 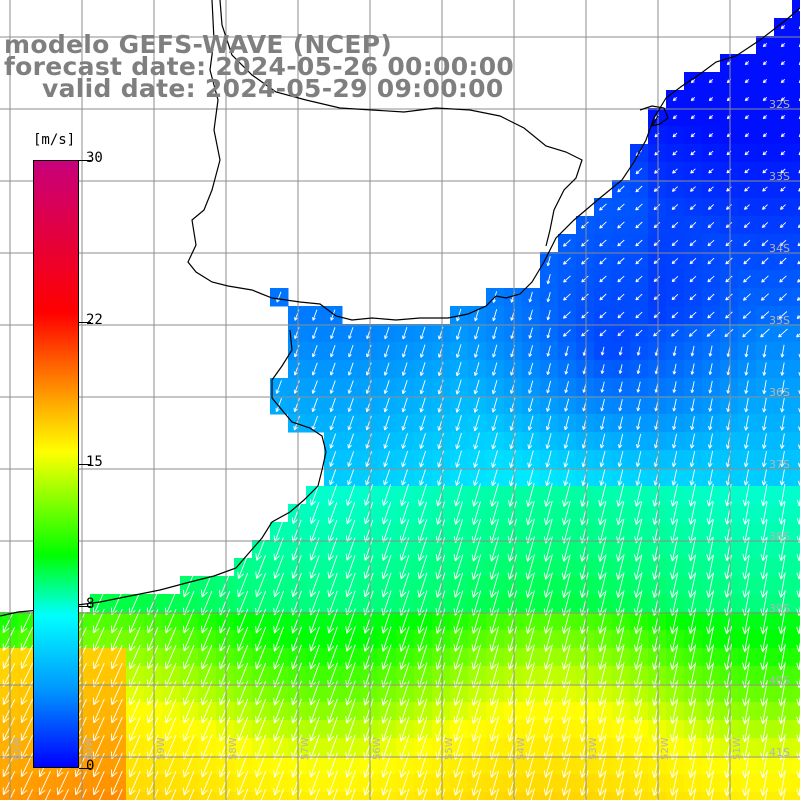 What do you see at coordinates (779, 464) in the screenshot?
I see `lat-label: 37S` at bounding box center [779, 464].